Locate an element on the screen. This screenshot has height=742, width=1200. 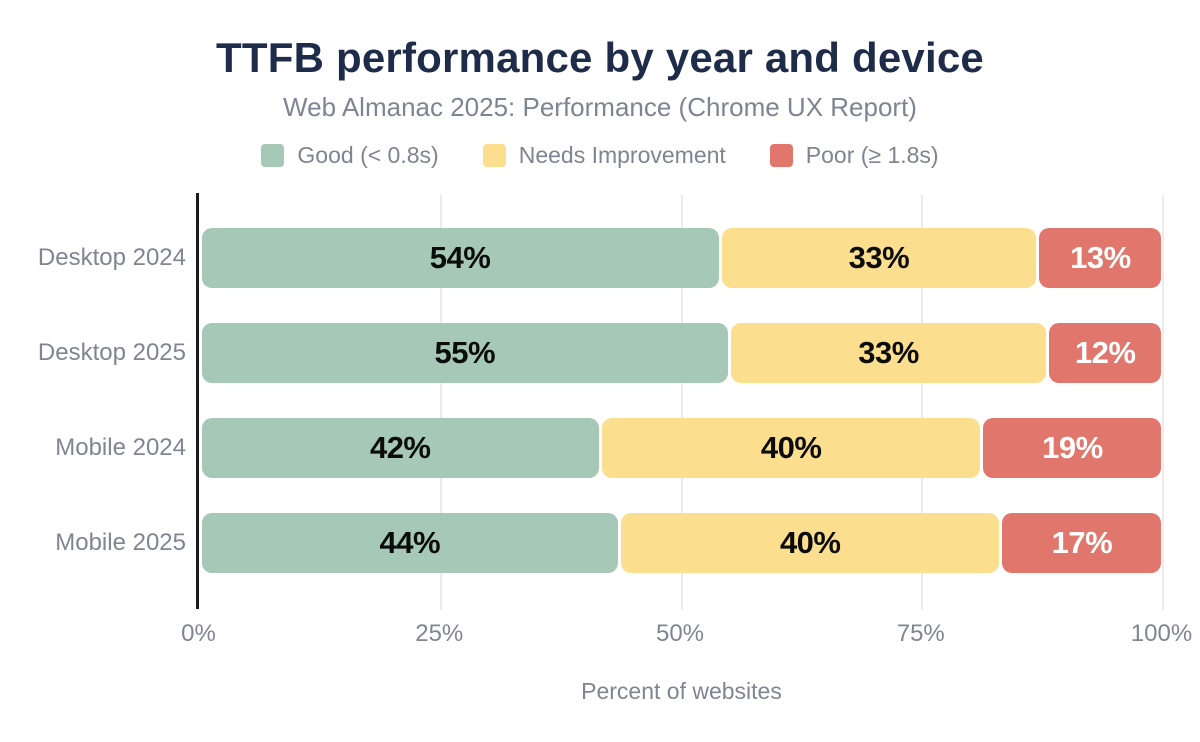
bar-segment-fill: 42% is located at coordinates (400, 448).